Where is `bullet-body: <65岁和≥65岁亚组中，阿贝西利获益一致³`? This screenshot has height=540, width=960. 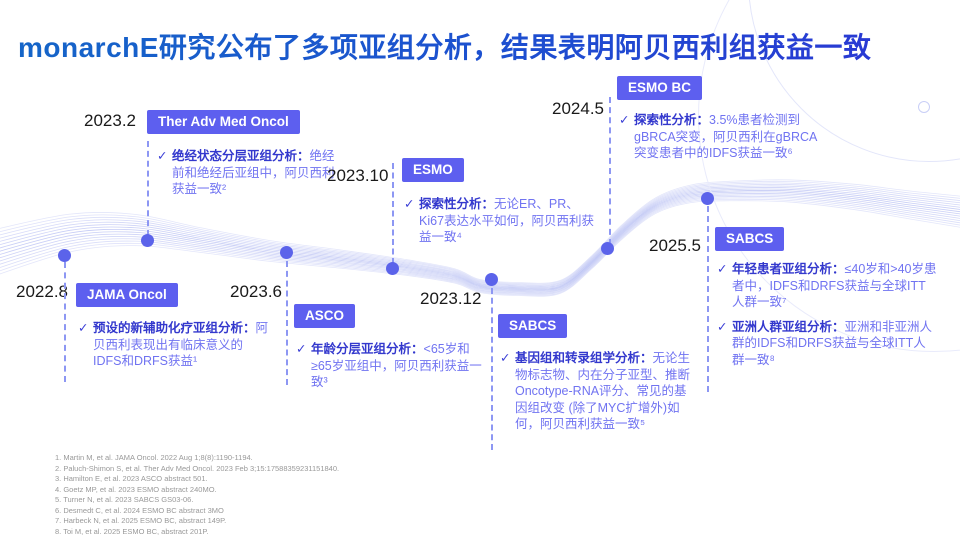 bullet-body: <65岁和≥65岁亚组中，阿贝西利获益一致³ is located at coordinates (396, 365).